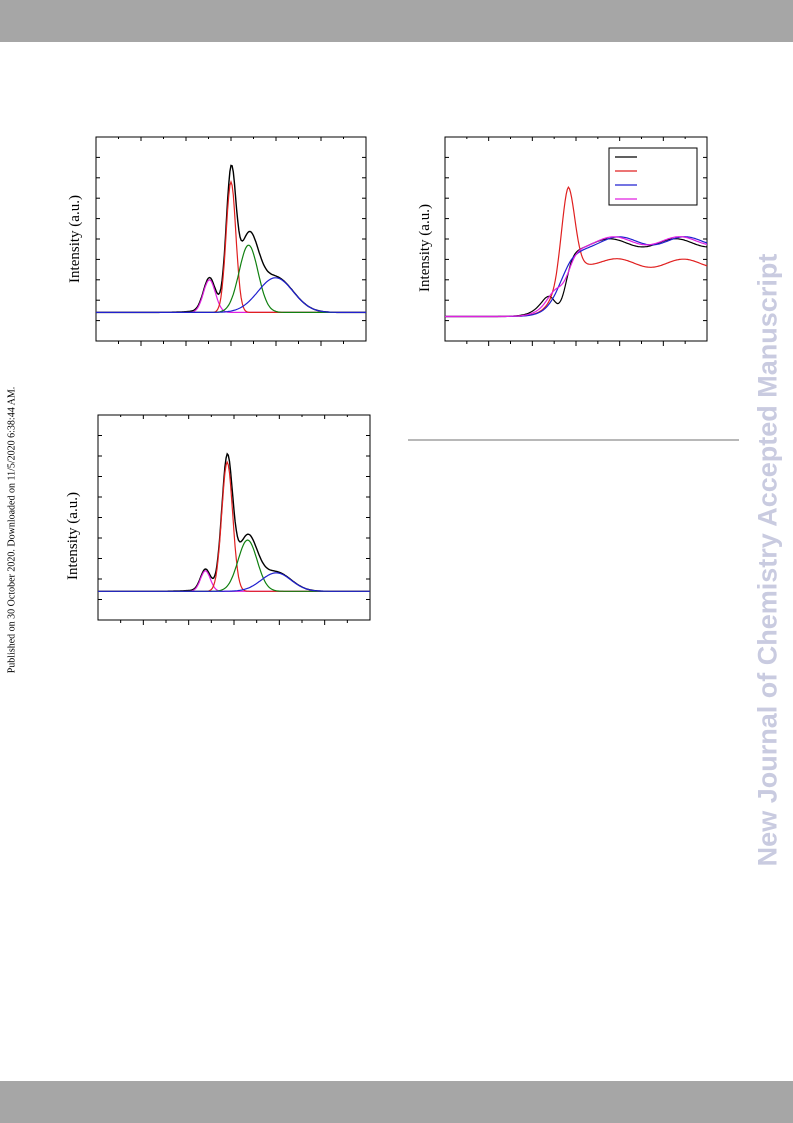 The height and width of the screenshot is (1123, 793). What do you see at coordinates (653, 176) in the screenshot?
I see `chart-b-legend` at bounding box center [653, 176].